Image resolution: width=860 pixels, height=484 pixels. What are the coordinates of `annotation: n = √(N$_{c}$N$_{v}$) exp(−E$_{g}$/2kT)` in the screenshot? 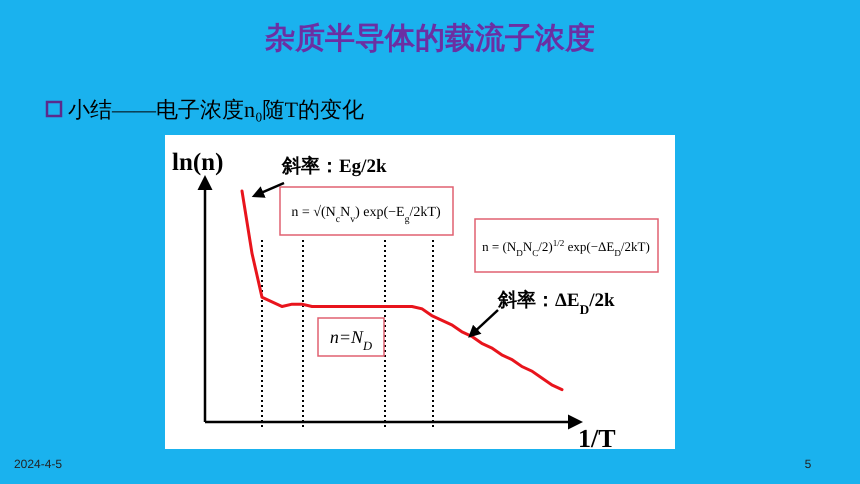 It's located at (366, 214).